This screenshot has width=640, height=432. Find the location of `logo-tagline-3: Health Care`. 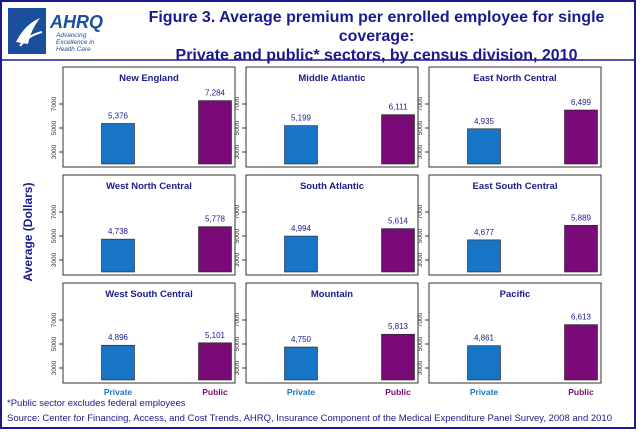

logo-tagline-3: Health Care is located at coordinates (73, 49).